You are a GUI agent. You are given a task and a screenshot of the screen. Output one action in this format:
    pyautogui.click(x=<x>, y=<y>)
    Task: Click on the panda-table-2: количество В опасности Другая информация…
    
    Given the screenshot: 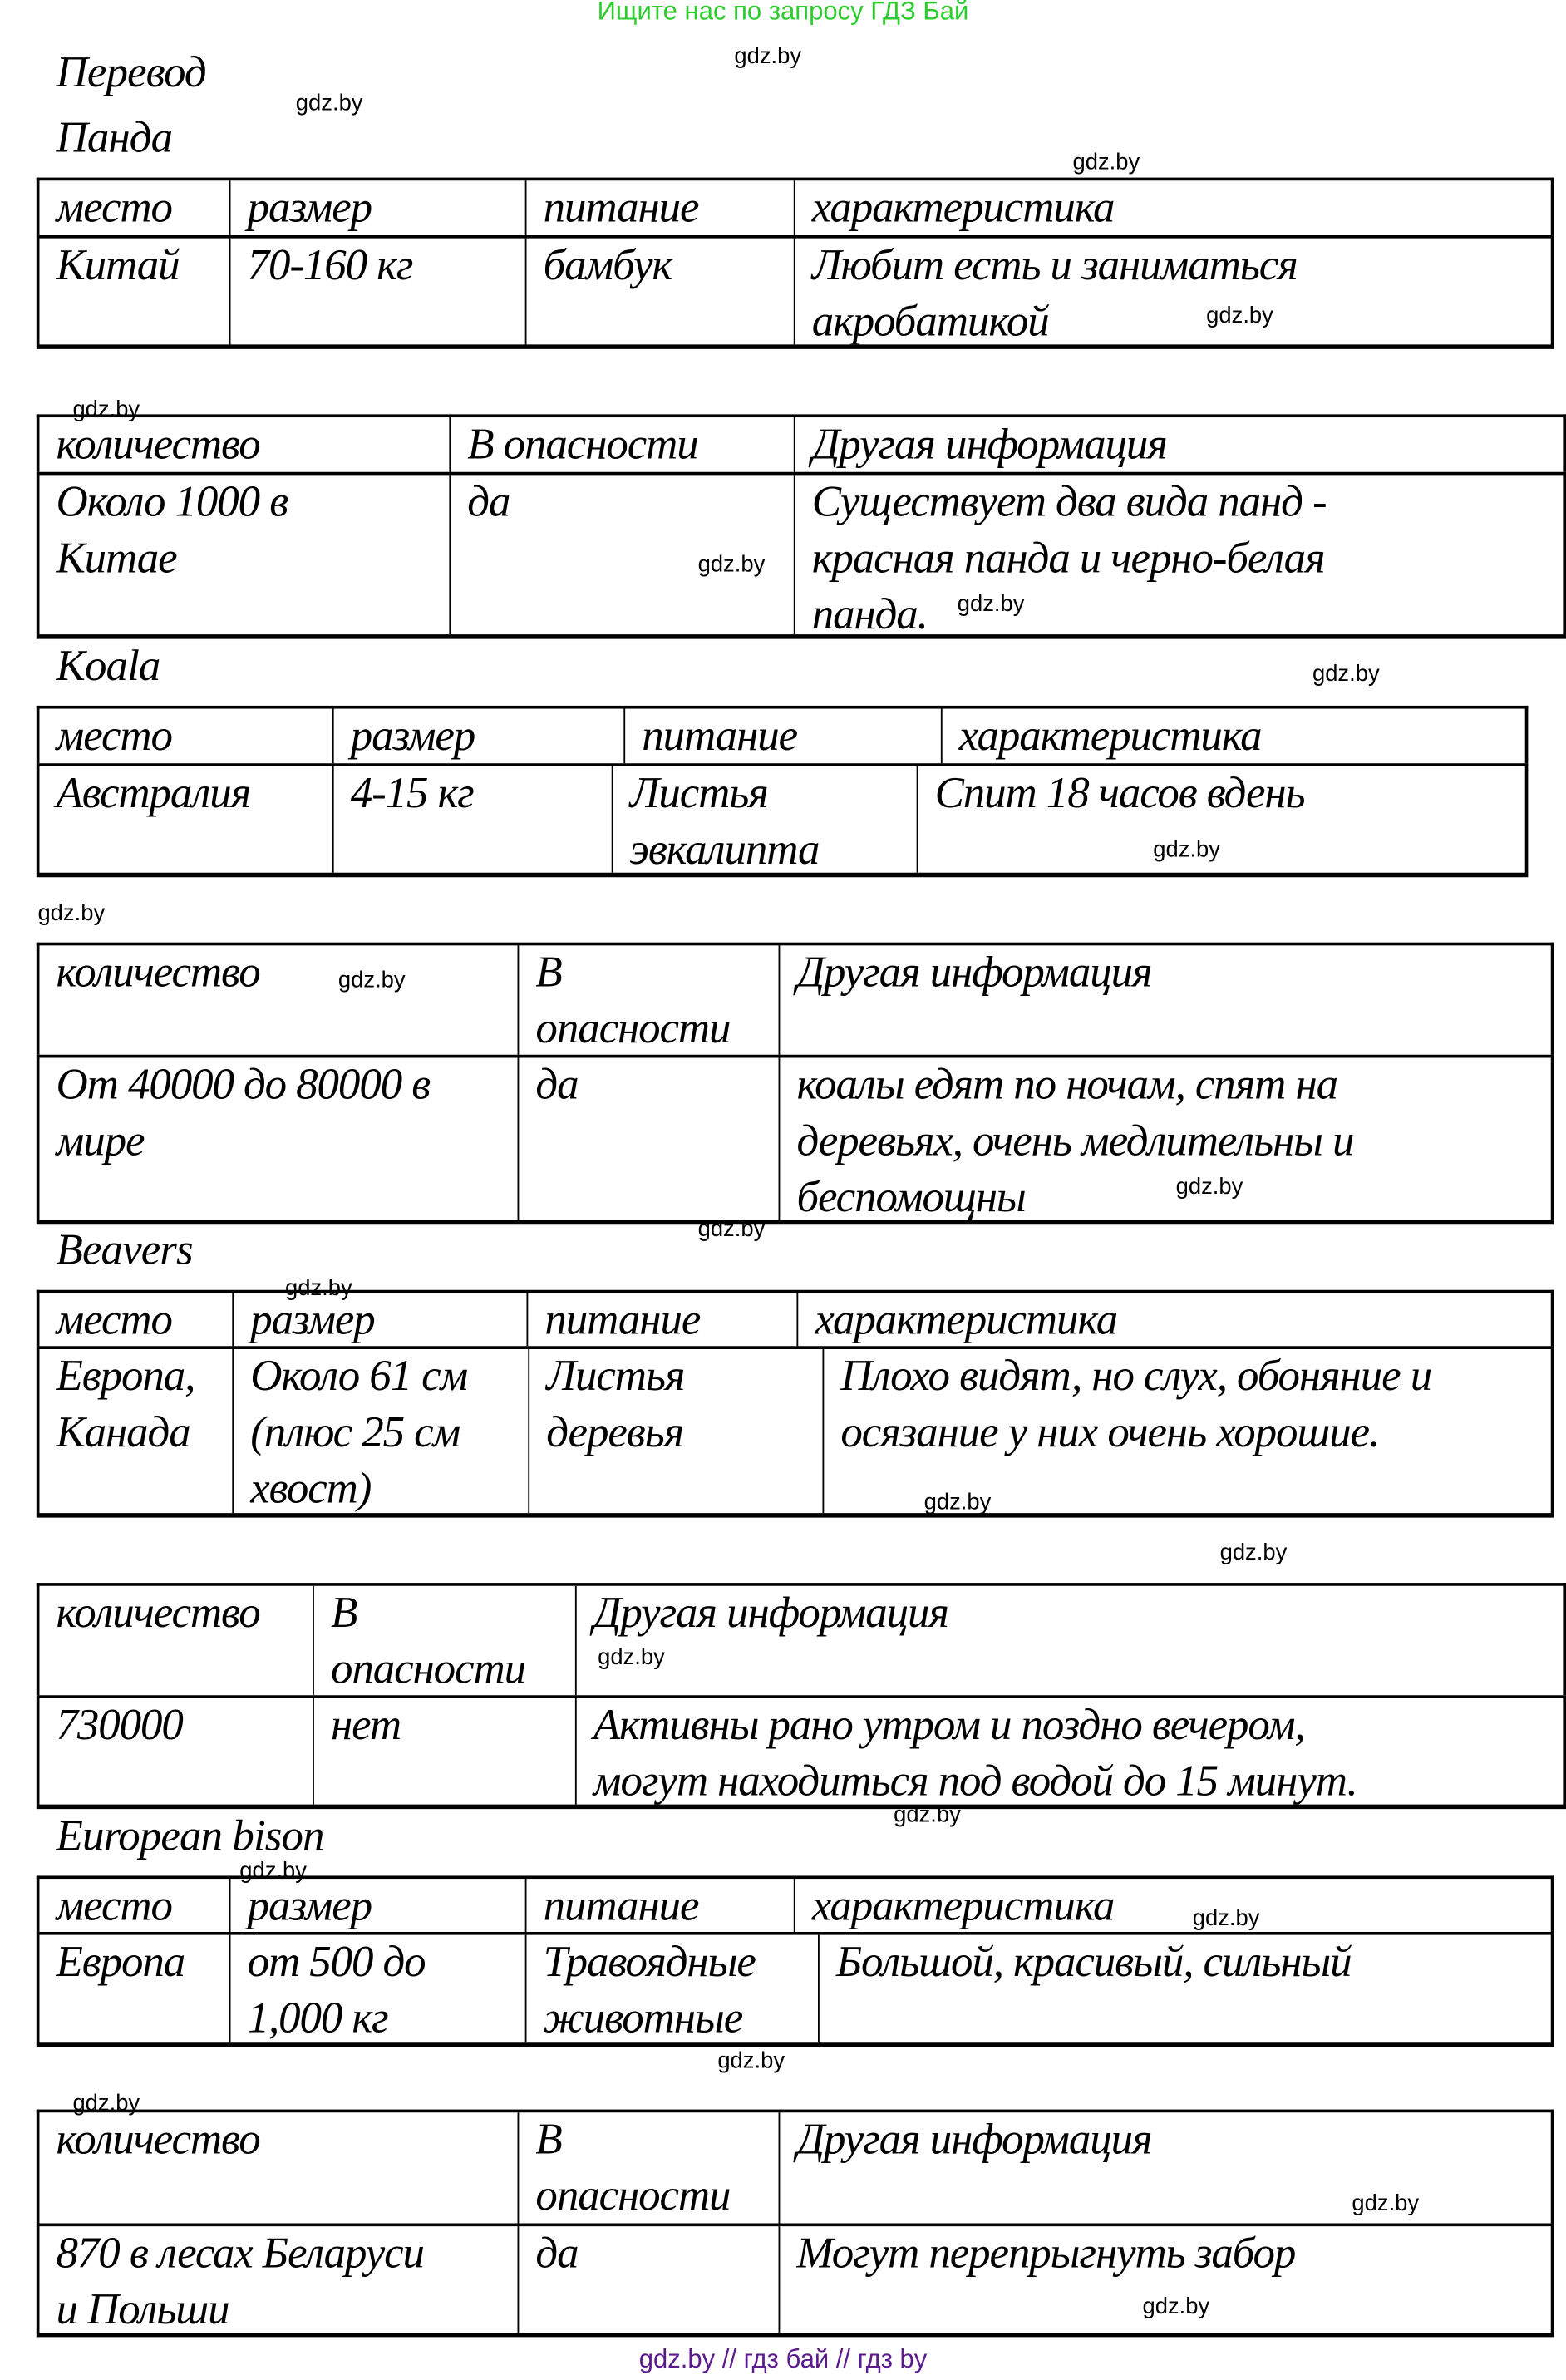 What is the action you would take?
    pyautogui.click(x=801, y=526)
    